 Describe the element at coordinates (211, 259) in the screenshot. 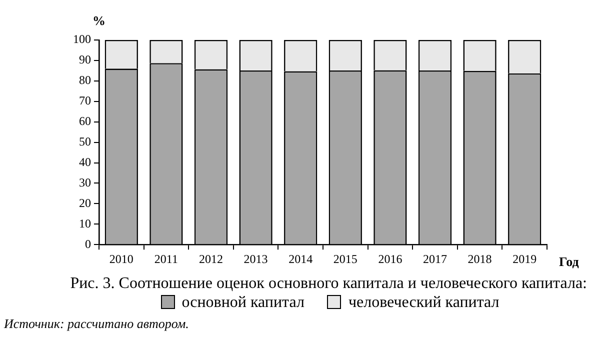

I see `x-tick-label: 2012` at that location.